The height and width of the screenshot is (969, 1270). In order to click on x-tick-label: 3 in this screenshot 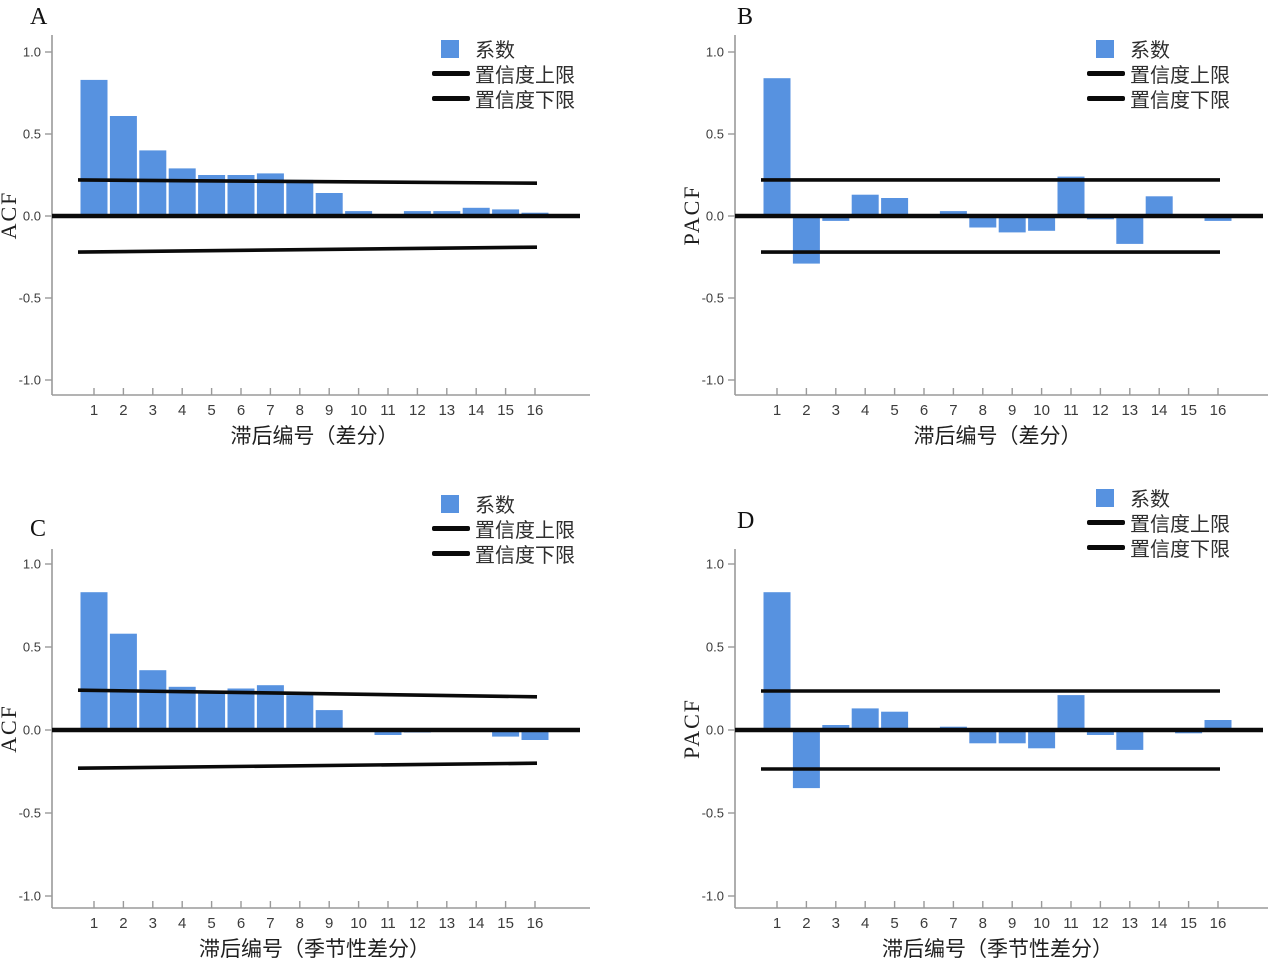, I will do `click(836, 410)`.